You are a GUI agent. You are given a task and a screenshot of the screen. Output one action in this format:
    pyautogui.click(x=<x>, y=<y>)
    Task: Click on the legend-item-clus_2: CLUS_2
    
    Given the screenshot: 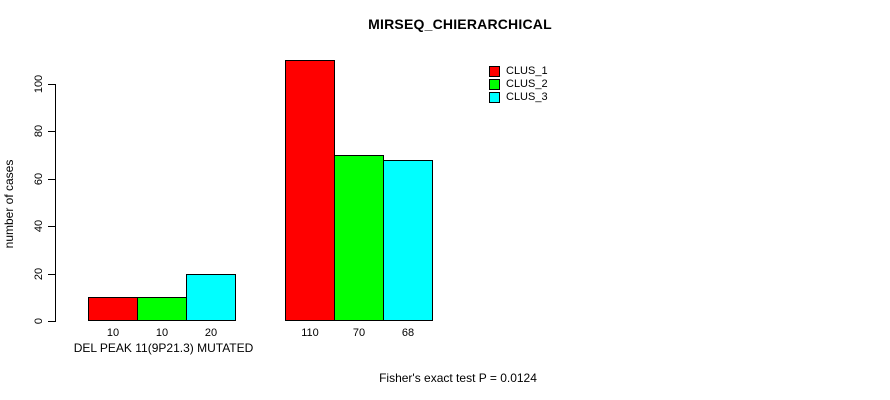 What is the action you would take?
    pyautogui.click(x=518, y=84)
    